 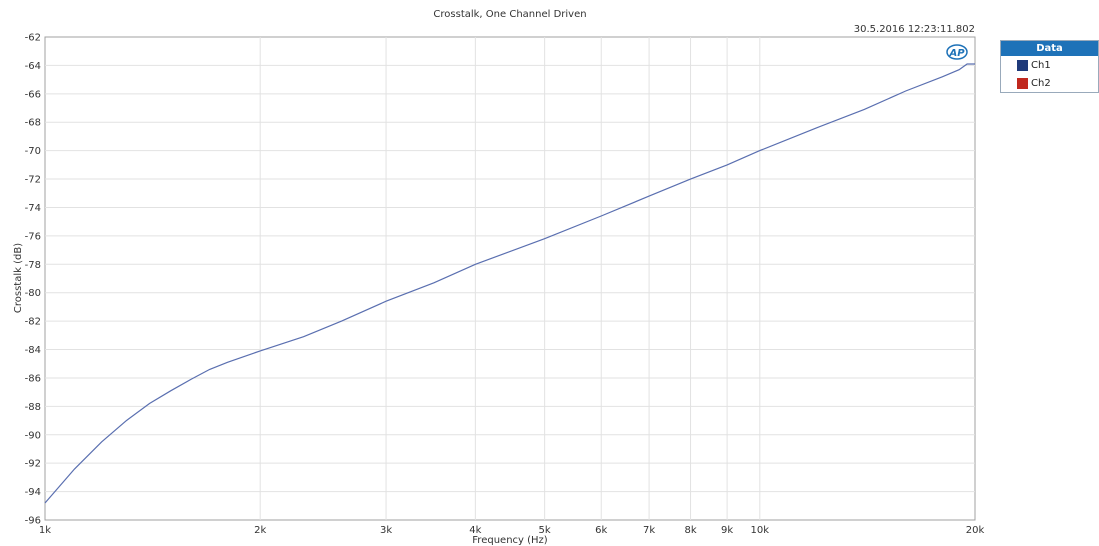 I want to click on x-tick-label: 9k, so click(x=727, y=530).